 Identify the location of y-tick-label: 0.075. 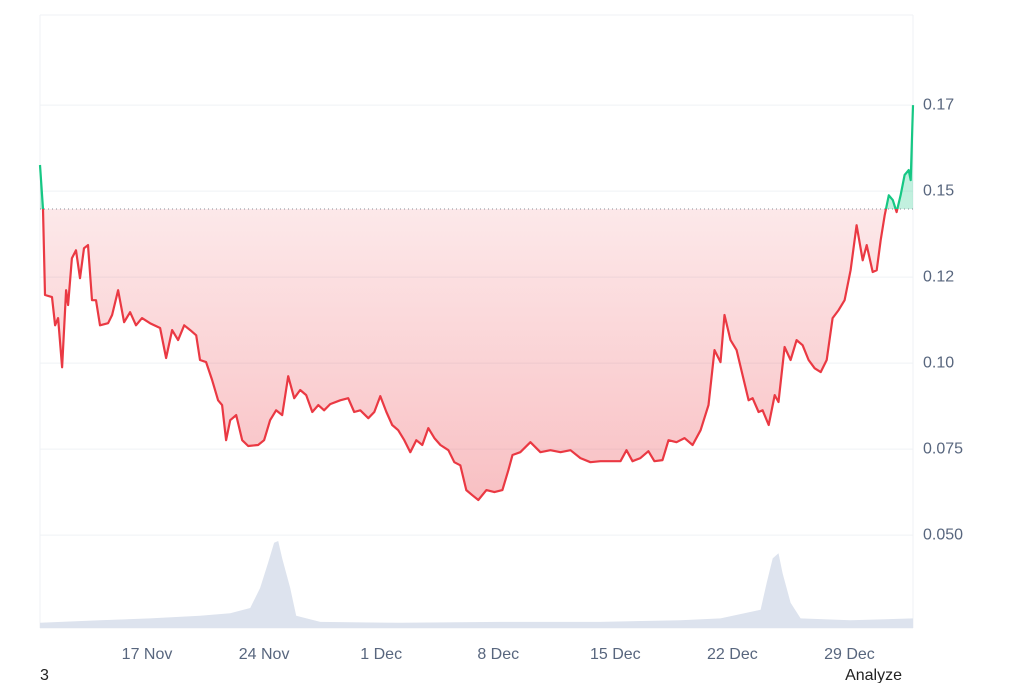
(943, 448).